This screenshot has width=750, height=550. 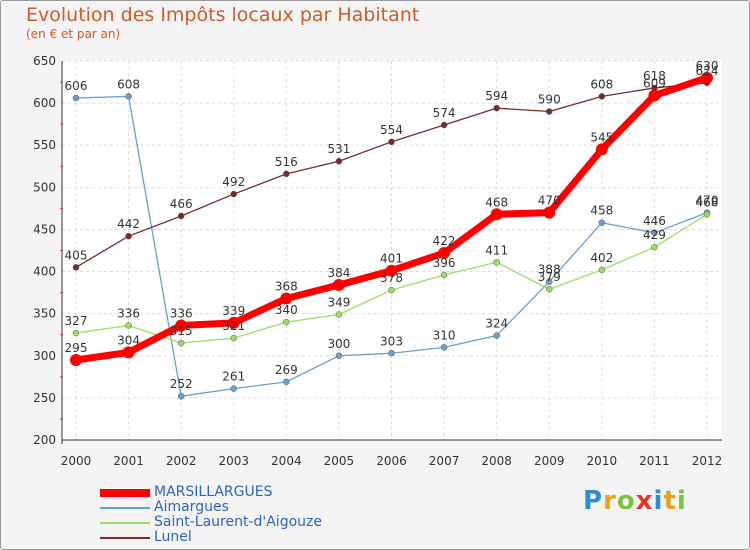 I want to click on data-label: 545, so click(x=601, y=137).